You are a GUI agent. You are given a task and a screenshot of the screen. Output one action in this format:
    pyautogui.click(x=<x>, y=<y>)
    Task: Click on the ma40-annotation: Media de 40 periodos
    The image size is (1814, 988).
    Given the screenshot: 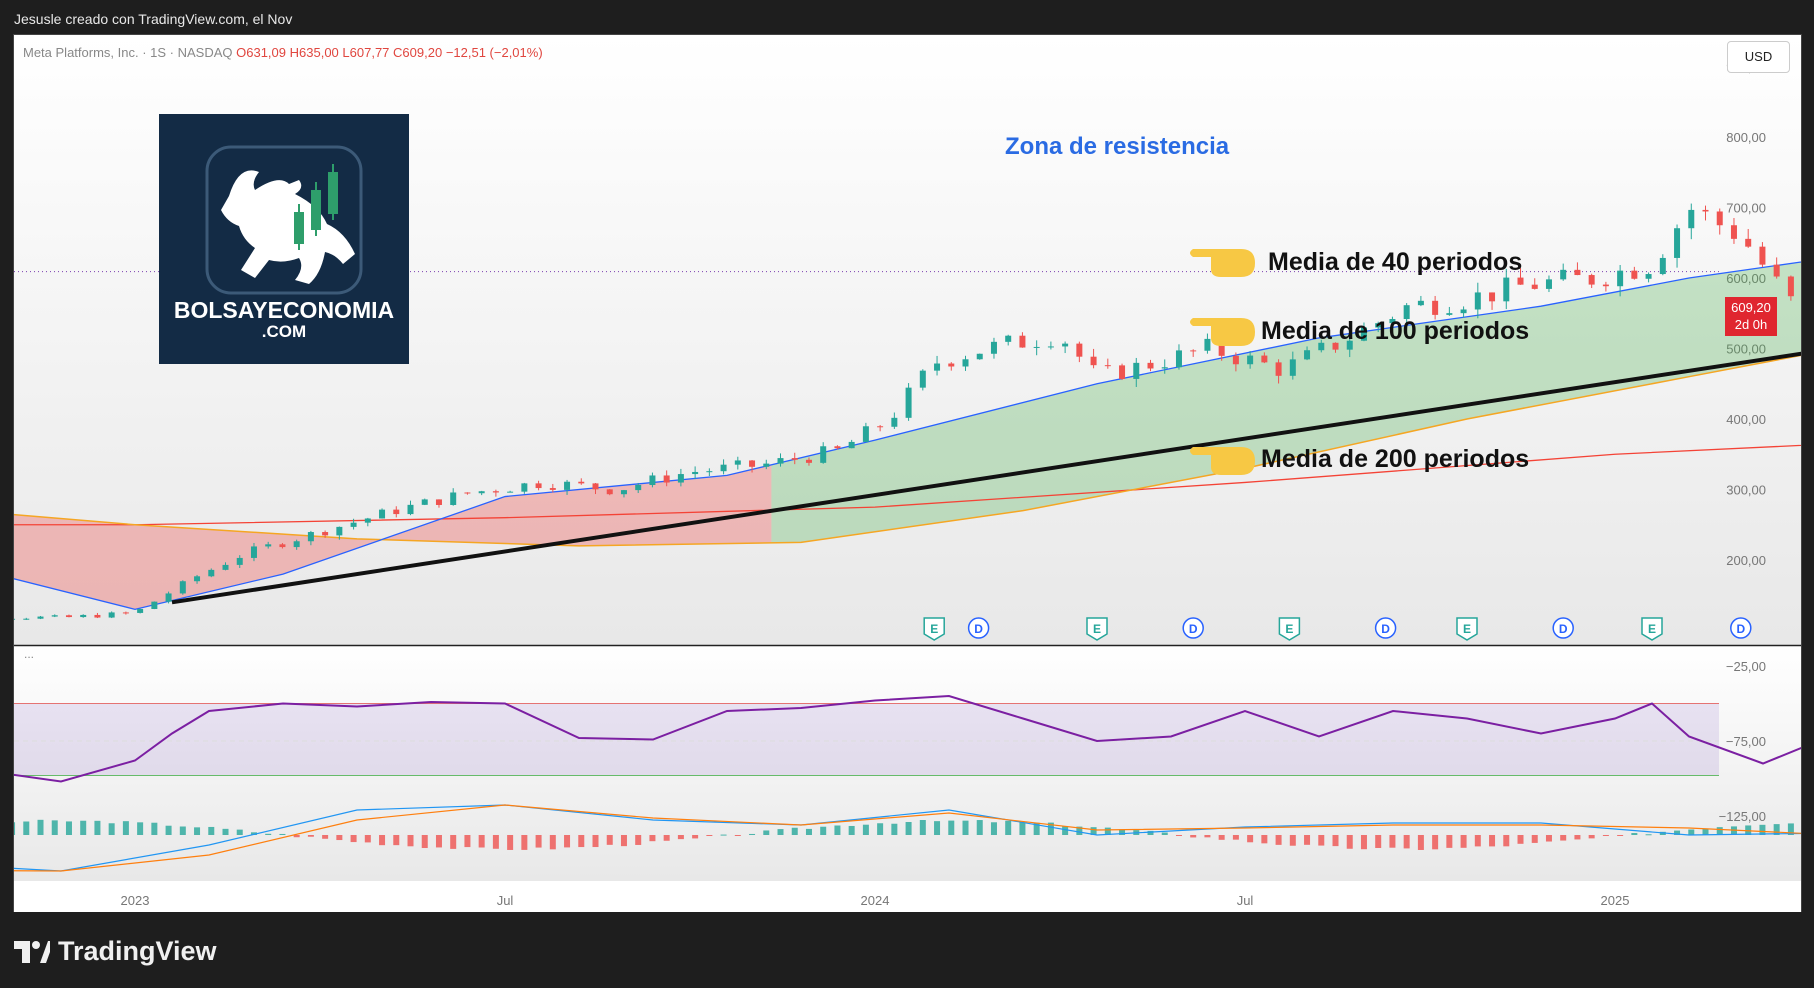 What is the action you would take?
    pyautogui.click(x=1395, y=262)
    